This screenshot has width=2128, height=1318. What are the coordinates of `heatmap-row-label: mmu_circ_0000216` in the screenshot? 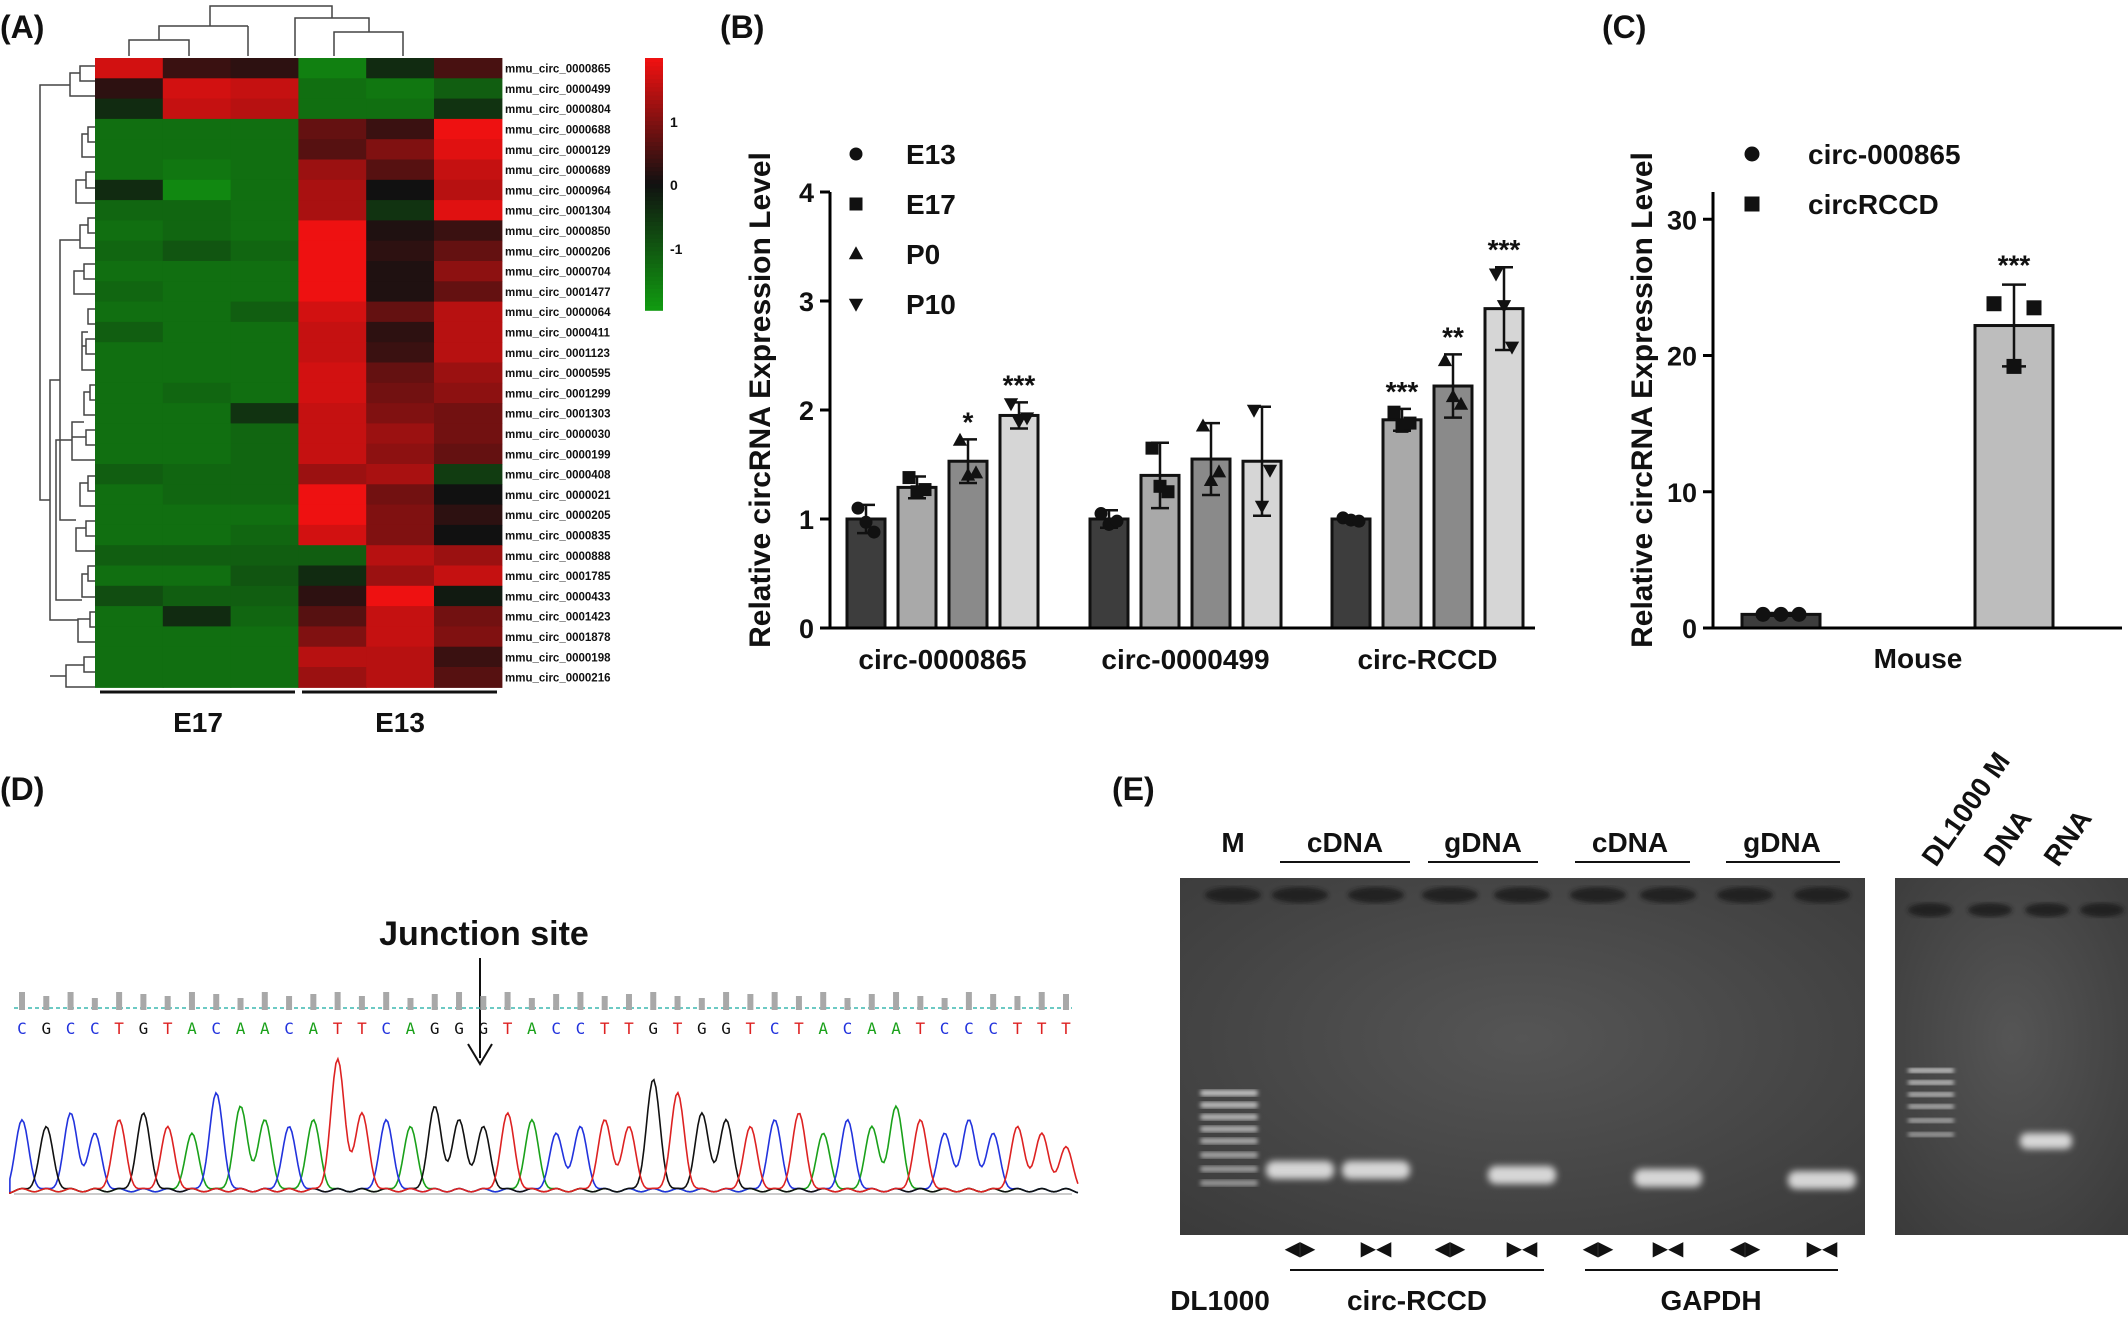 It's located at (558, 679).